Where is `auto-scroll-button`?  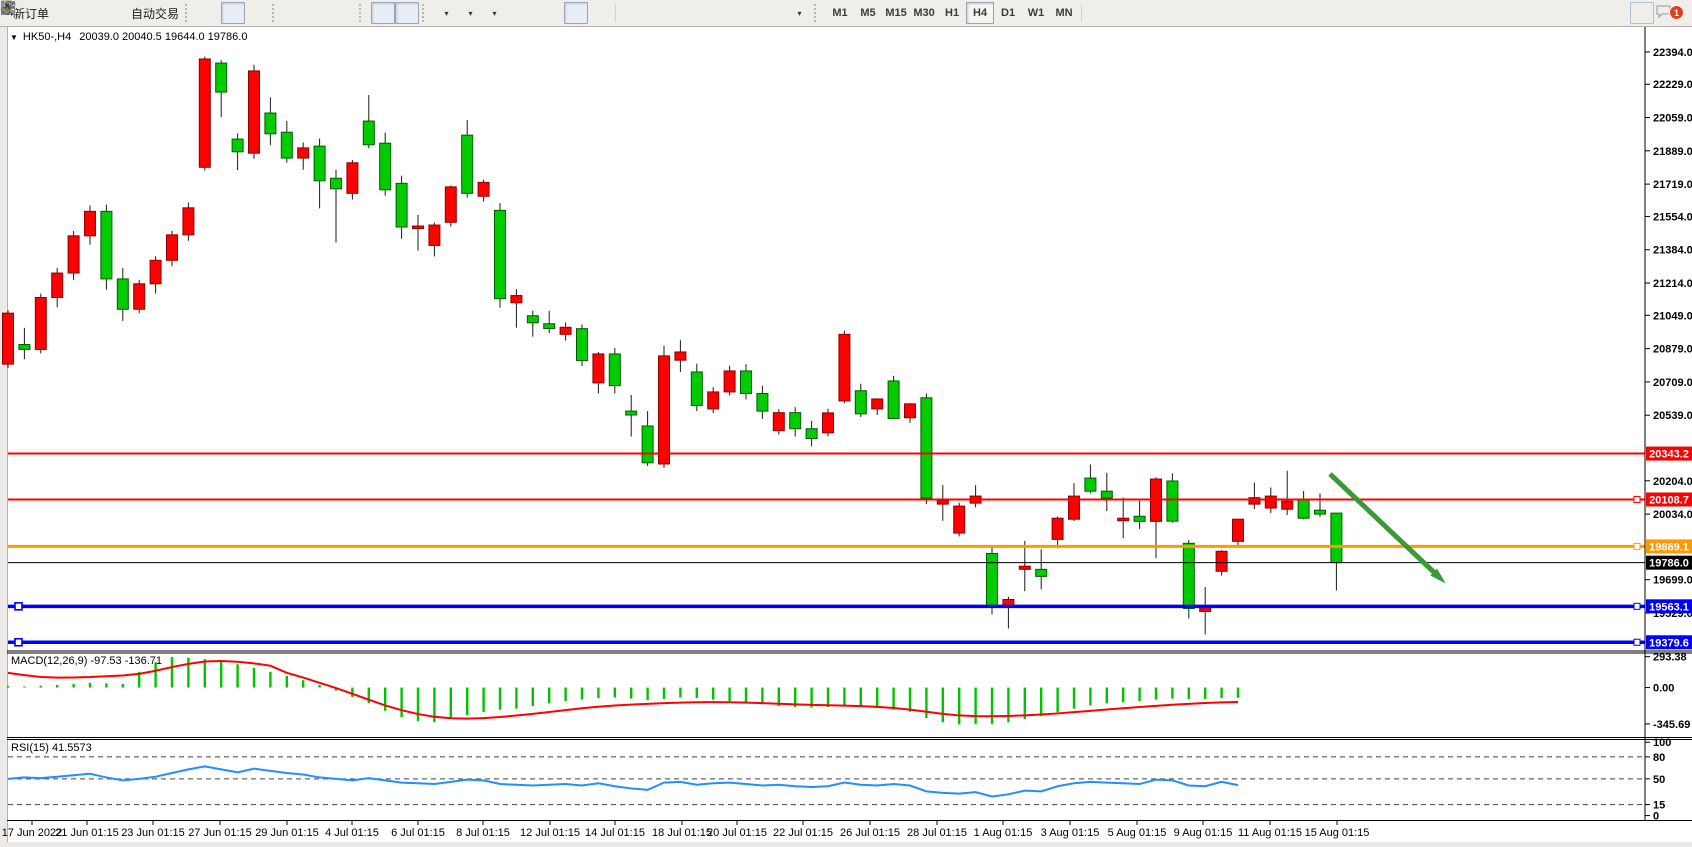
auto-scroll-button is located at coordinates (198, 13).